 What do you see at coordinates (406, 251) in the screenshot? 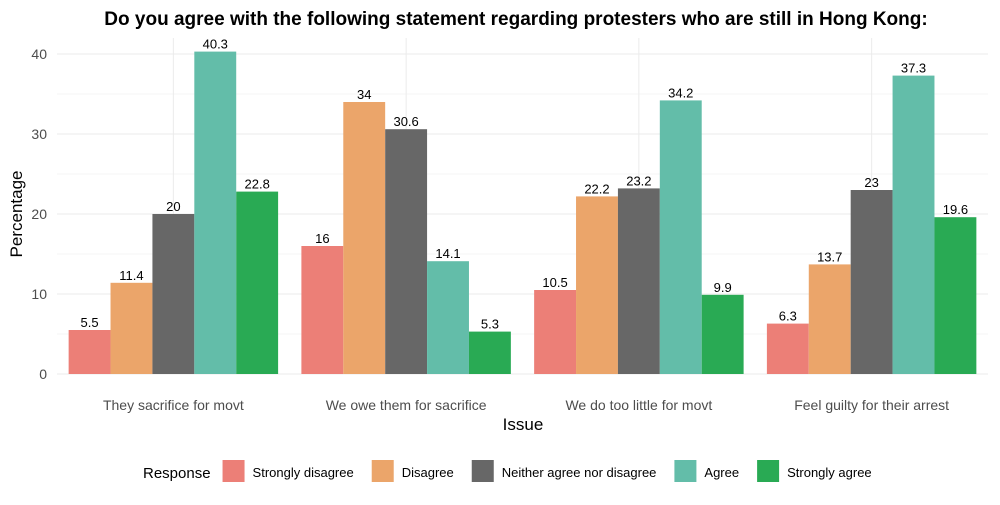
I see `bar-neither-agree-nor-disagree-we-owe-them-for-sacrifice` at bounding box center [406, 251].